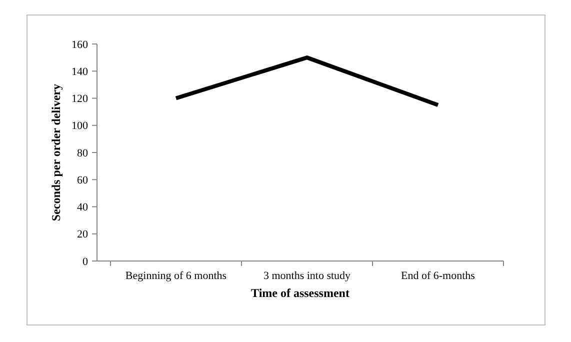 The width and height of the screenshot is (571, 342). Describe the element at coordinates (438, 276) in the screenshot. I see `x-tick-label: End of 6-months` at that location.